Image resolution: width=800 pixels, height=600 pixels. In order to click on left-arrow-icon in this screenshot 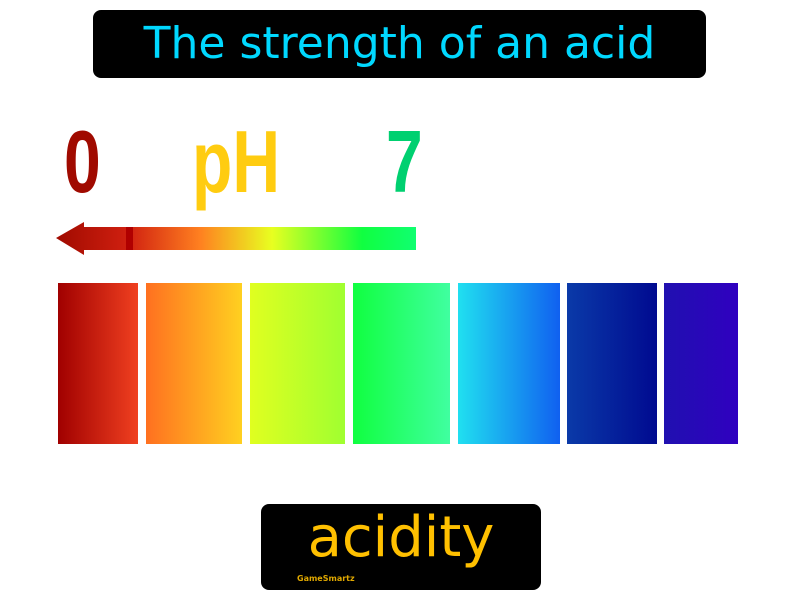, I will do `click(236, 238)`.